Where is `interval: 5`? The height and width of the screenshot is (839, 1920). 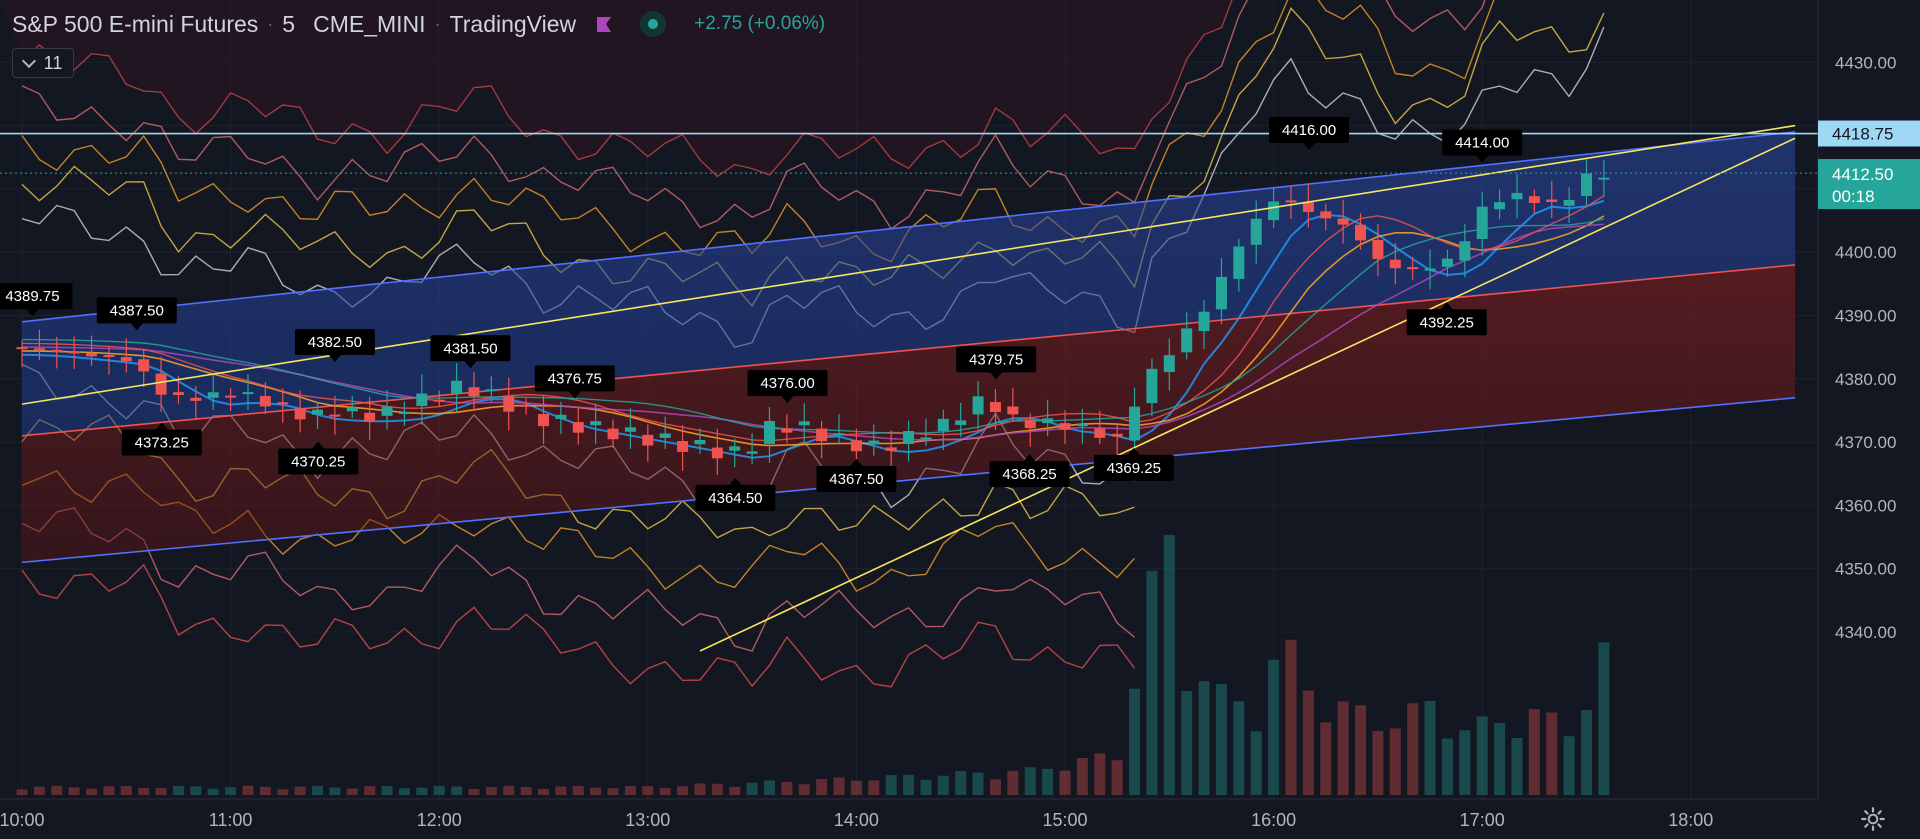 interval: 5 is located at coordinates (289, 23).